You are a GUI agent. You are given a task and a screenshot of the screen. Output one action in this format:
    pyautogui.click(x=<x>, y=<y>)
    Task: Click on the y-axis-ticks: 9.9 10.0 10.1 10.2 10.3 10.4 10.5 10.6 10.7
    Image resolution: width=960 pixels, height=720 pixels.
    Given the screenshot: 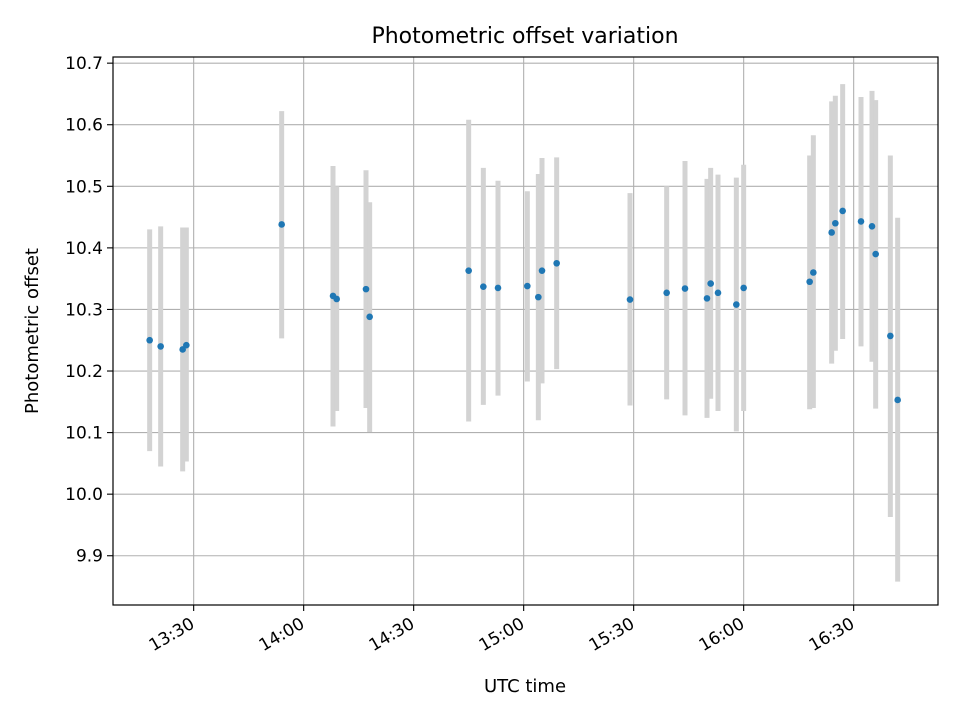 What is the action you would take?
    pyautogui.click(x=89, y=310)
    